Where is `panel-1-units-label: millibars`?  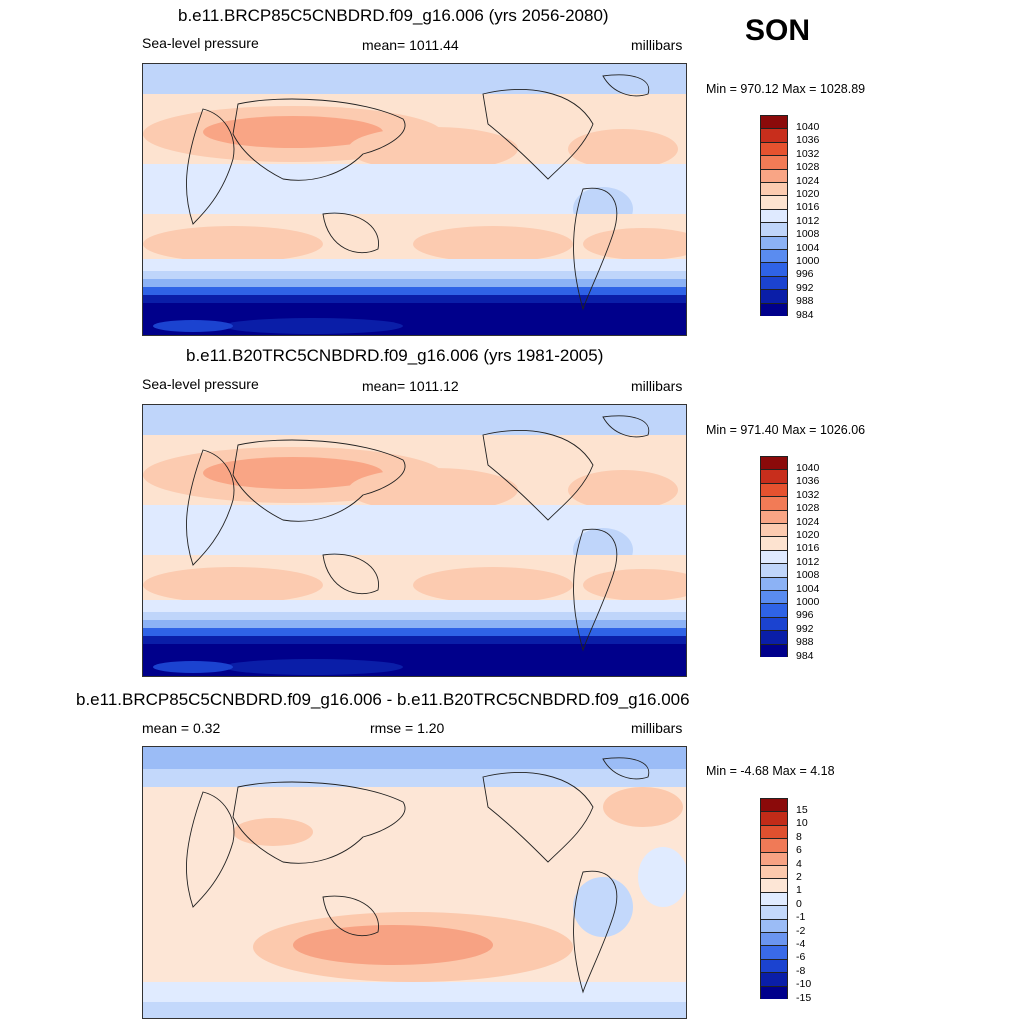 panel-1-units-label: millibars is located at coordinates (657, 45).